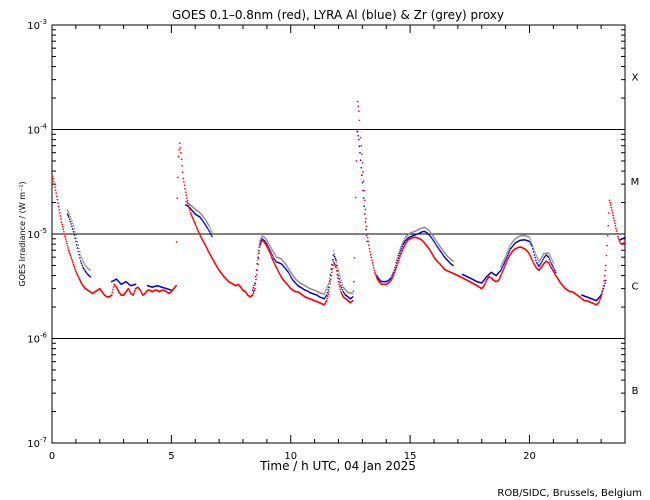 Image resolution: width=650 pixels, height=500 pixels. Describe the element at coordinates (43, 231) in the screenshot. I see `y-tick-exponent: -5` at that location.